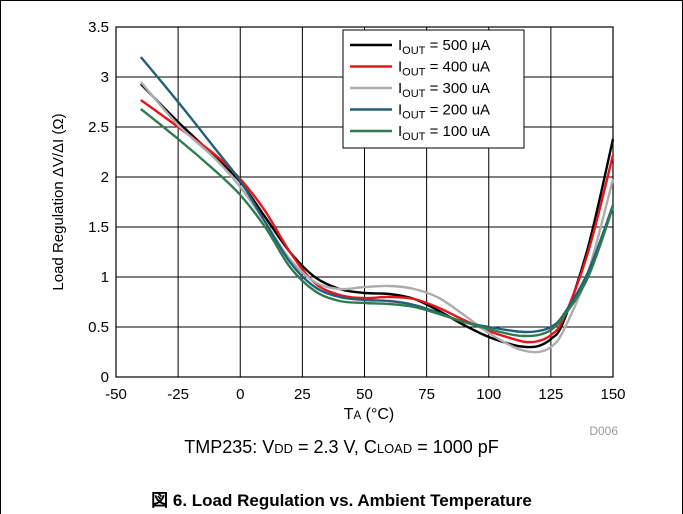 The width and height of the screenshot is (683, 514). Describe the element at coordinates (105, 277) in the screenshot. I see `y-tick-label: 1` at that location.